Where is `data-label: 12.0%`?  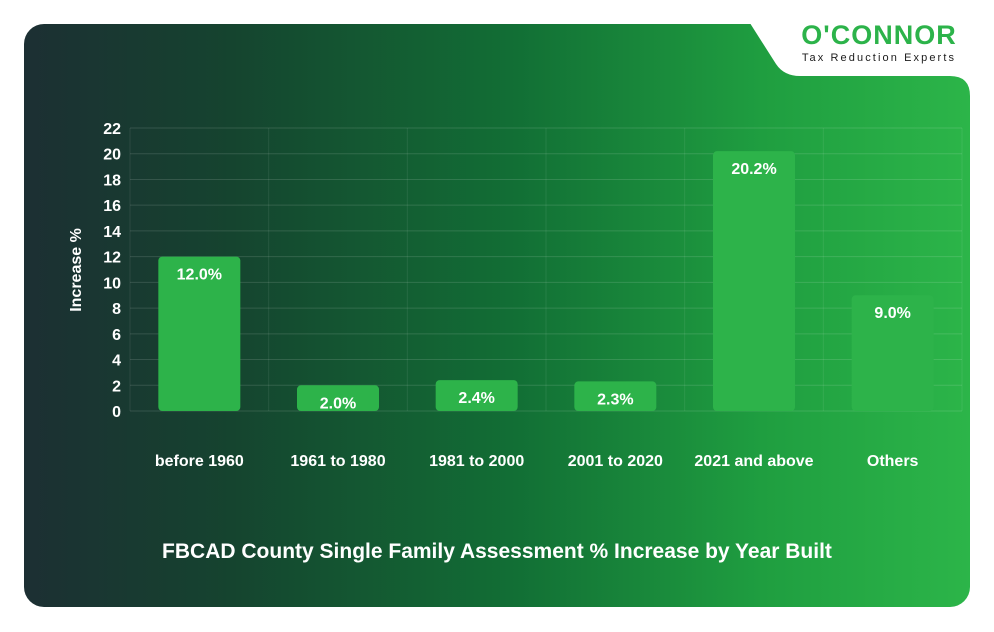 data-label: 12.0% is located at coordinates (199, 275).